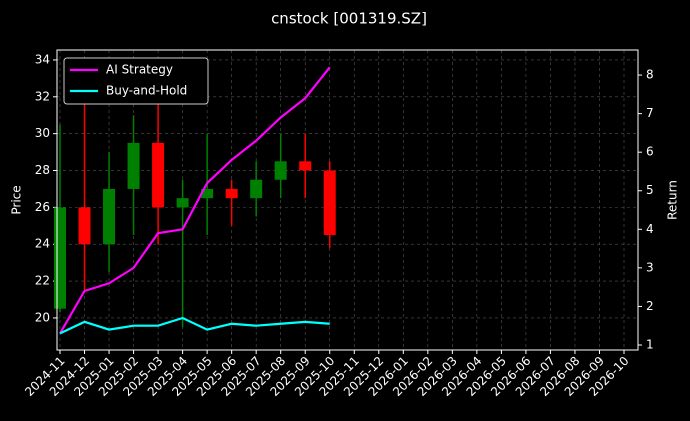 This screenshot has height=421, width=690. What do you see at coordinates (650, 306) in the screenshot?
I see `y2-tick-label: 2` at bounding box center [650, 306].